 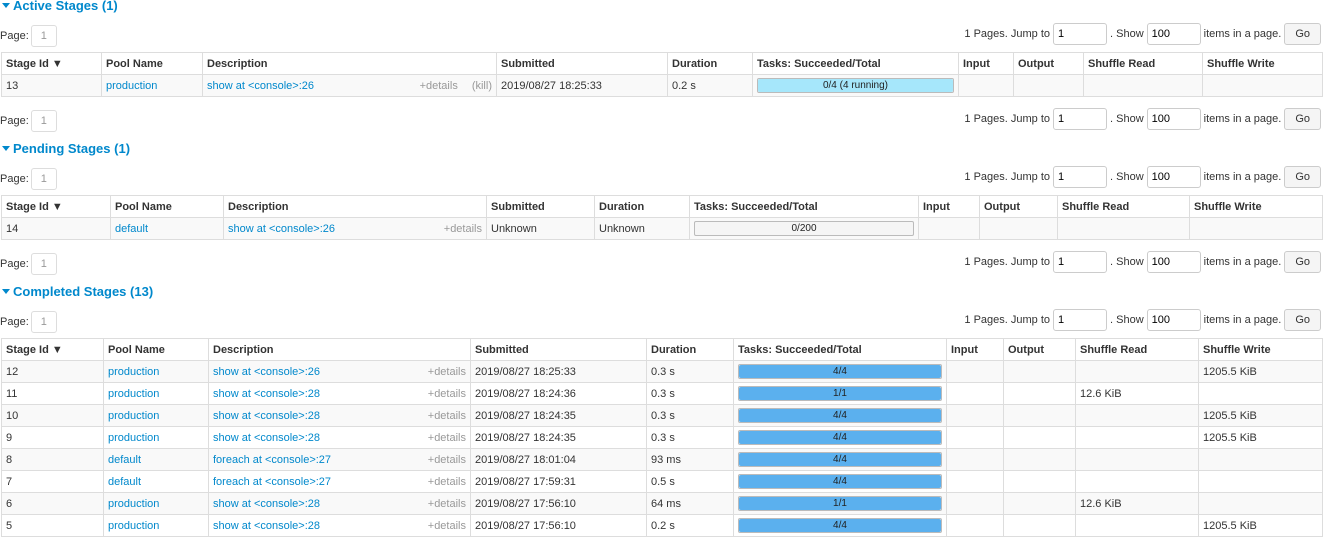 I want to click on pending-stages-toggle: Pending Stages (1), so click(x=661, y=152).